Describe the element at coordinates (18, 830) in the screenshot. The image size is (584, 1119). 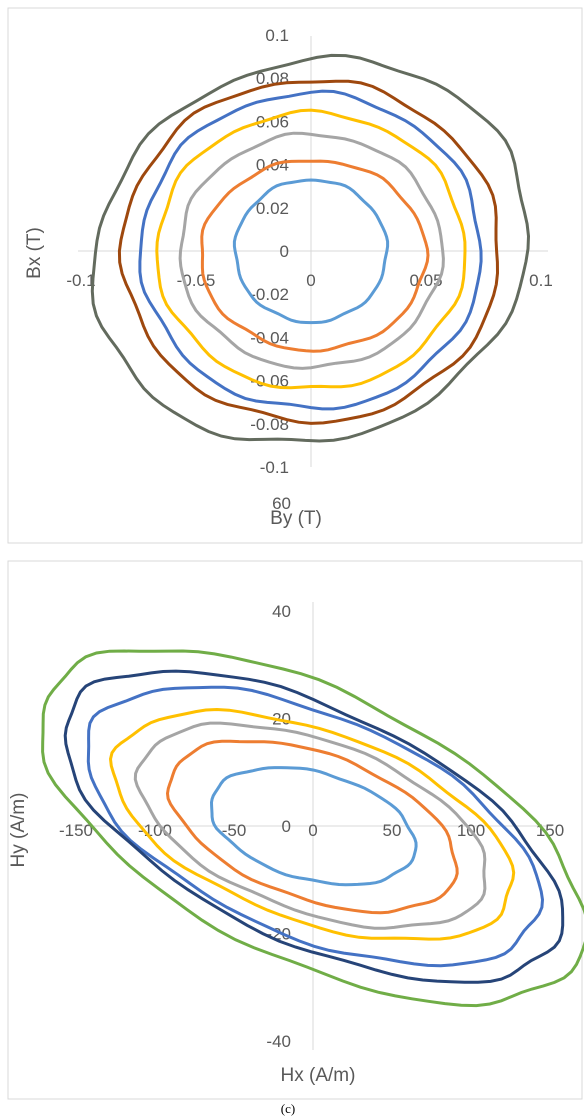
I see `h-y-axis-title: Hy (A/m)` at that location.